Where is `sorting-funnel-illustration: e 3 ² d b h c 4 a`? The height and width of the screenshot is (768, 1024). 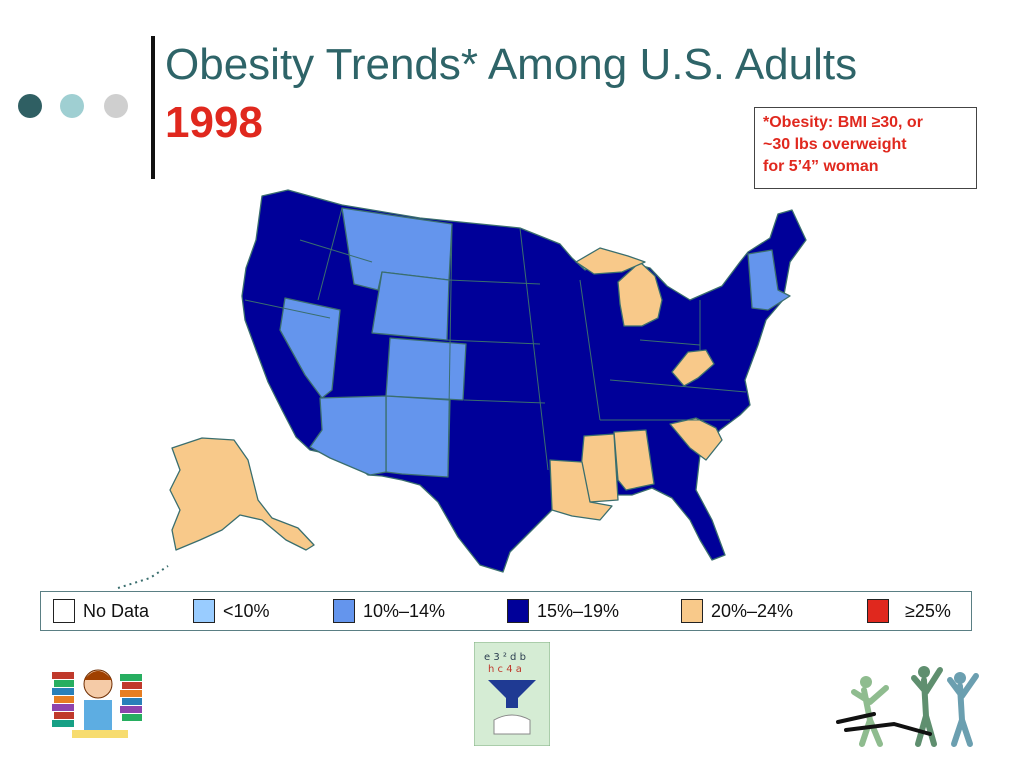
sorting-funnel-illustration: e 3 ² d b h c 4 a is located at coordinates (512, 694).